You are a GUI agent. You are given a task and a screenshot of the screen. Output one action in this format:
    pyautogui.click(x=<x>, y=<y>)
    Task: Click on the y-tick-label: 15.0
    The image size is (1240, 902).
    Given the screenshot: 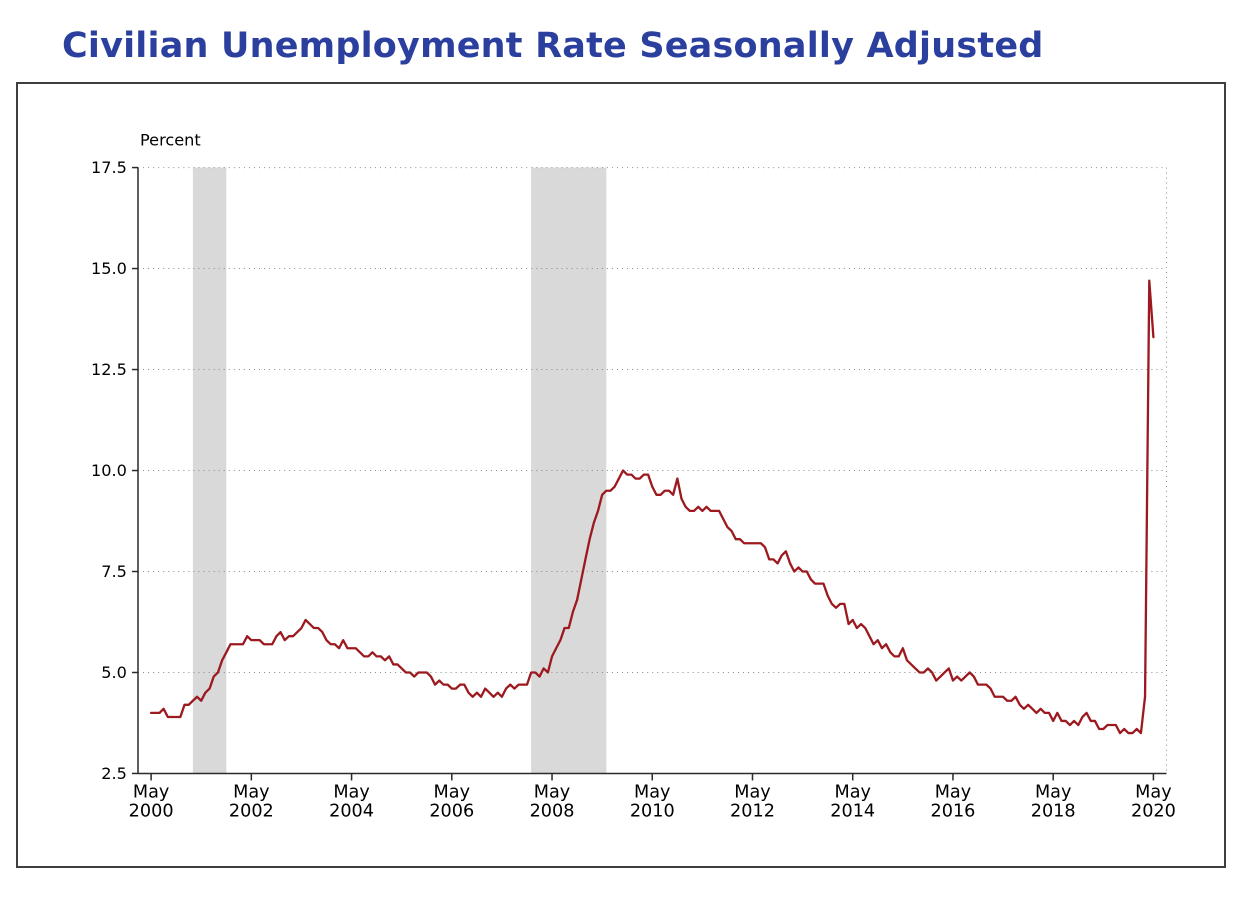 What is the action you would take?
    pyautogui.click(x=109, y=268)
    